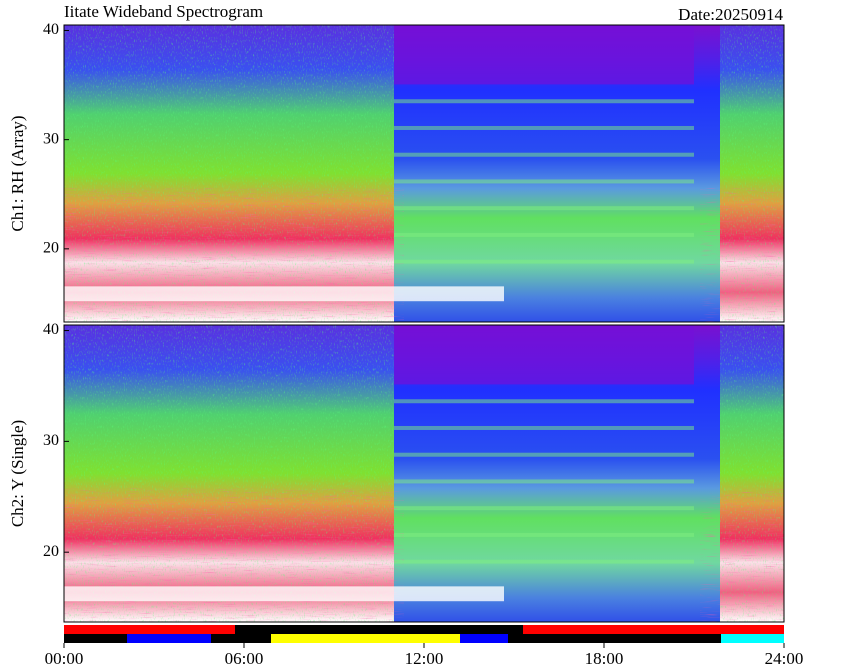 This screenshot has height=668, width=848. Describe the element at coordinates (784, 658) in the screenshot. I see `x-tick-label: 24:00` at that location.